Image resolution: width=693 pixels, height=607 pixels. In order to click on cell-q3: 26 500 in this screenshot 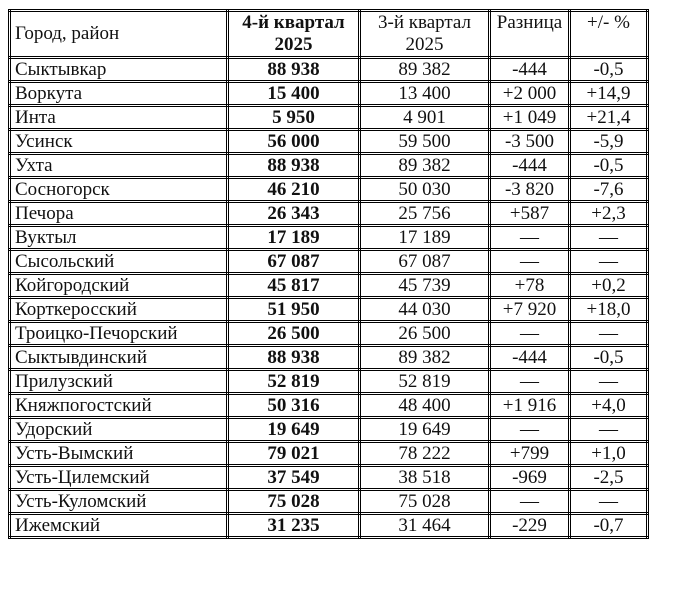, I will do `click(424, 333)`.